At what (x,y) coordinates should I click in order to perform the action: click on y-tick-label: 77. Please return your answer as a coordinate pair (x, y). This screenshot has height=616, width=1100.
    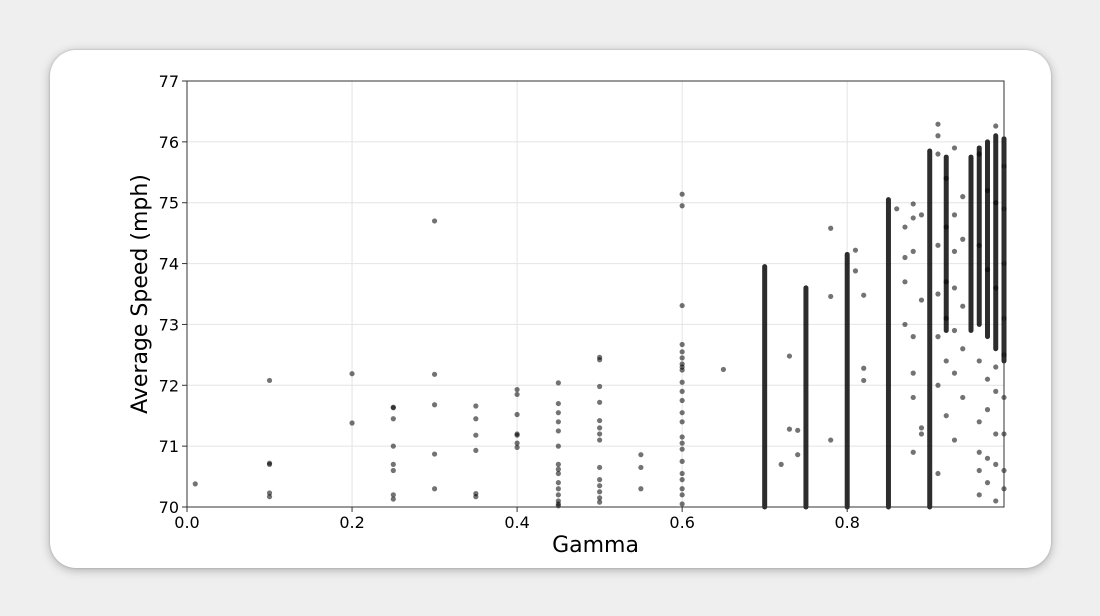
    Looking at the image, I should click on (169, 81).